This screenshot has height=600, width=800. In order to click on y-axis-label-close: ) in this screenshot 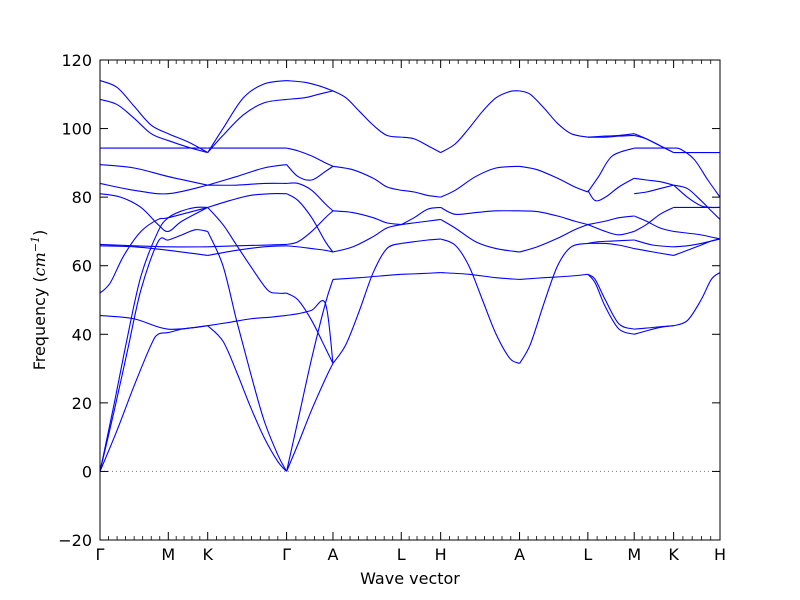, I will do `click(39, 233)`.